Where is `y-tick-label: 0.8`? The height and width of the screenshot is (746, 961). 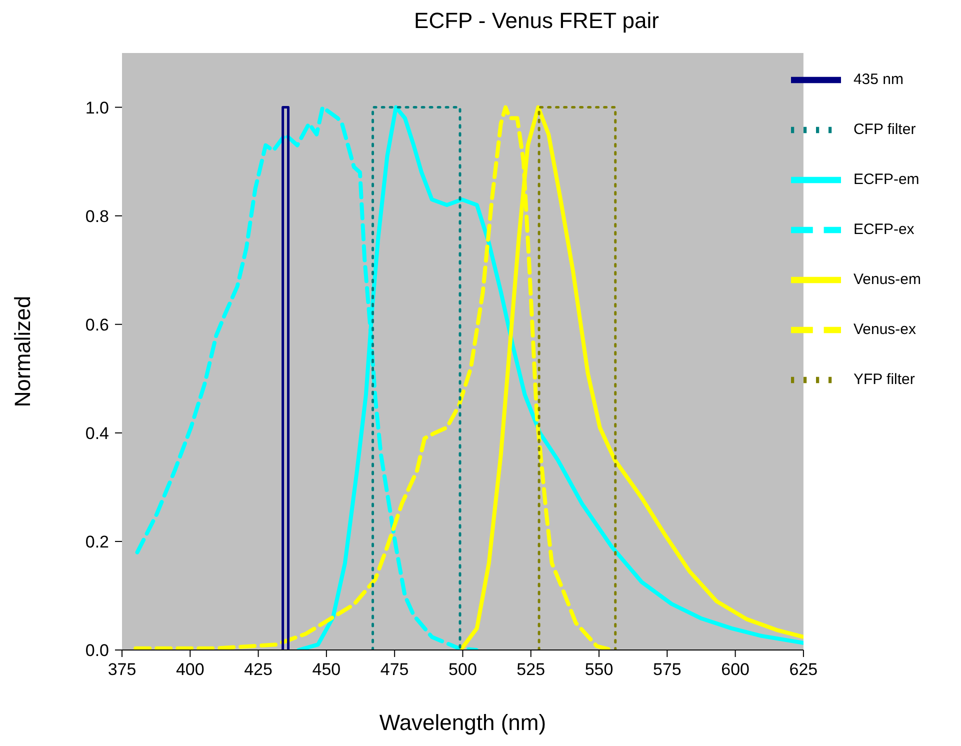
y-tick-label: 0.8 is located at coordinates (97, 216).